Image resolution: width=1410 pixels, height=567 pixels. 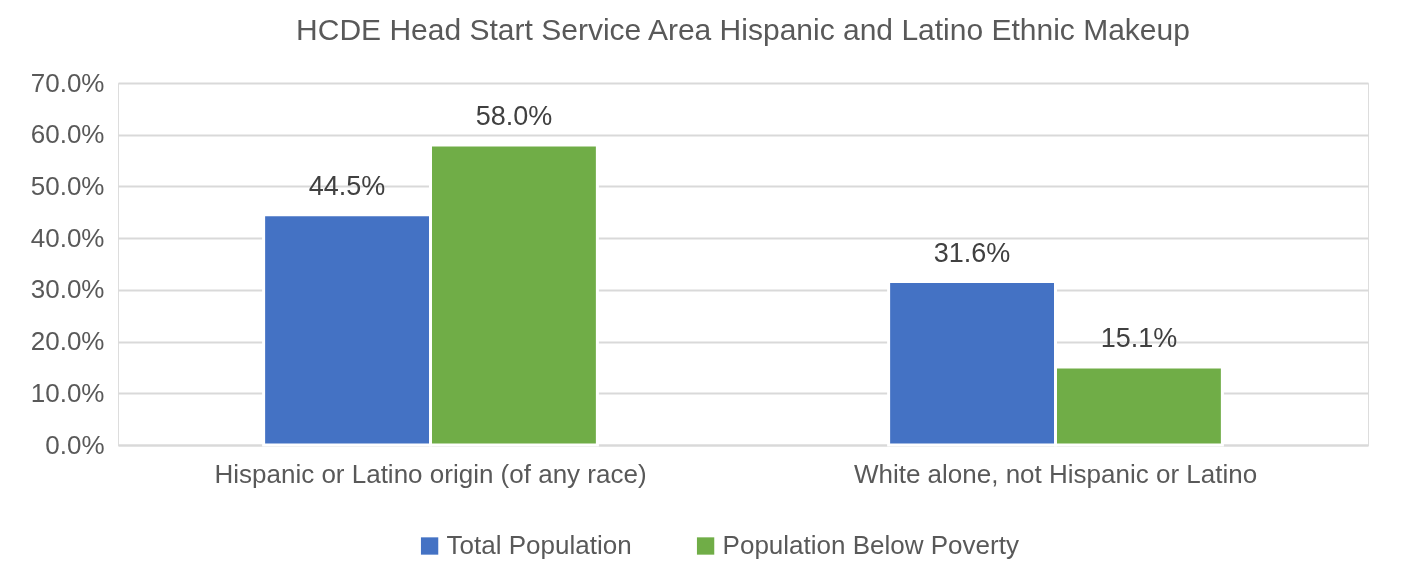 I want to click on y-tick-label: 50.0%, so click(x=67, y=185).